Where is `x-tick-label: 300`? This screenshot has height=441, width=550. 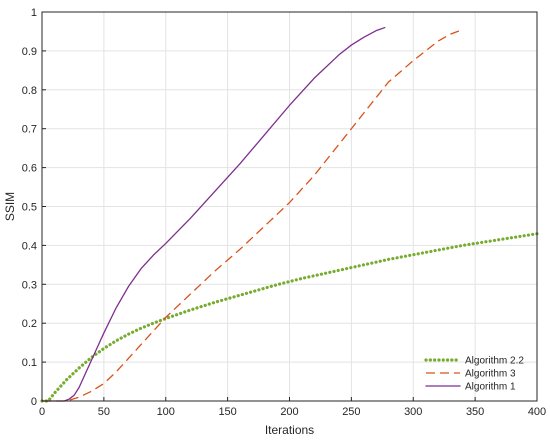 x-tick-label: 300 is located at coordinates (413, 412).